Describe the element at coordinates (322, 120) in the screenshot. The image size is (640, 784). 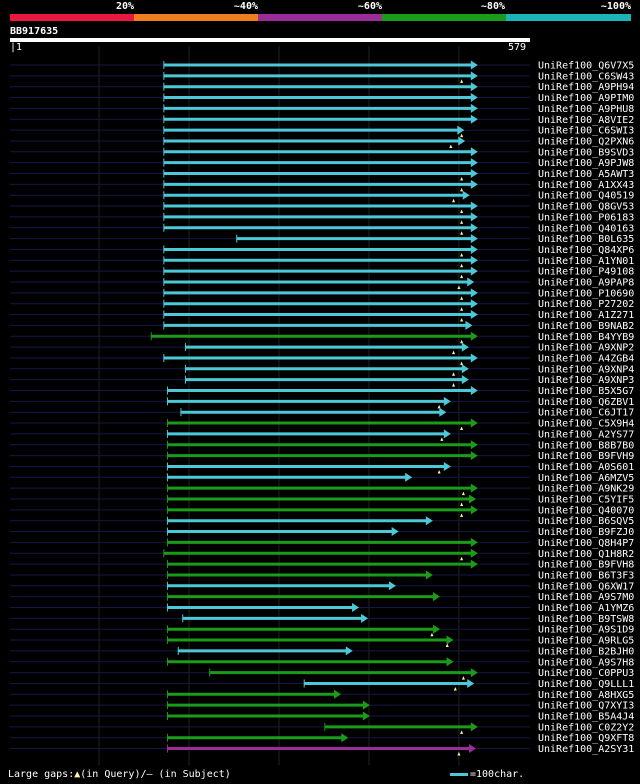
I see `hit-row: UniRef100_A8VIE2` at that location.